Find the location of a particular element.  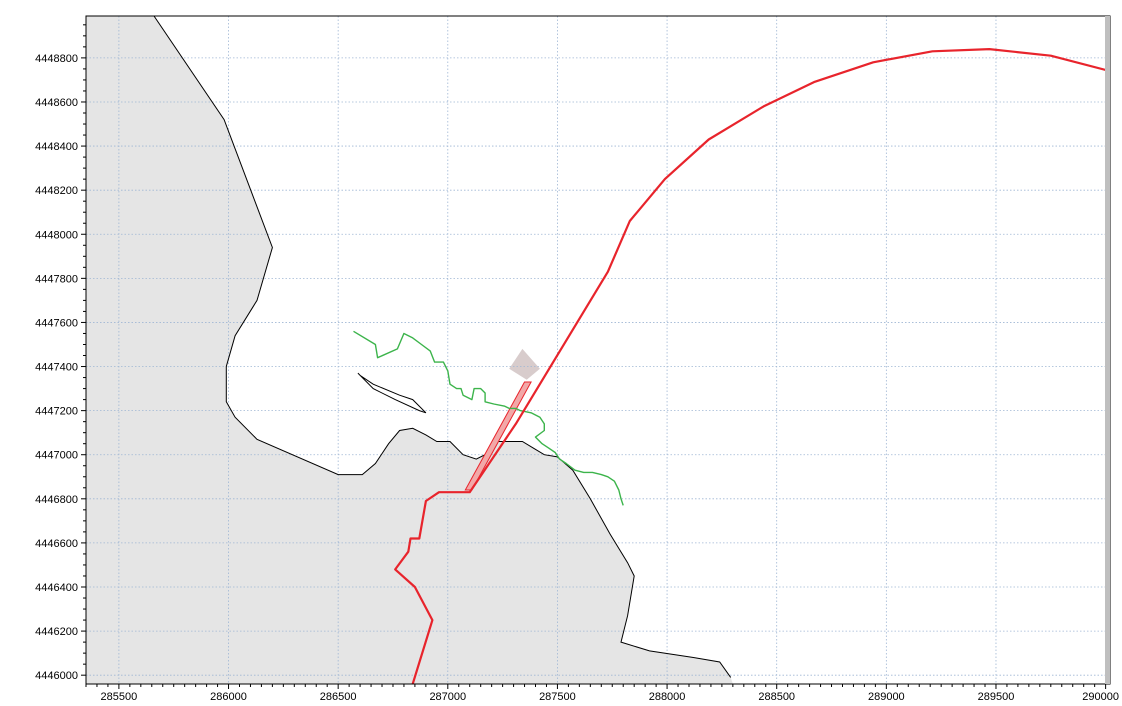

y-tick-label-4: 4446800 is located at coordinates (56, 500).